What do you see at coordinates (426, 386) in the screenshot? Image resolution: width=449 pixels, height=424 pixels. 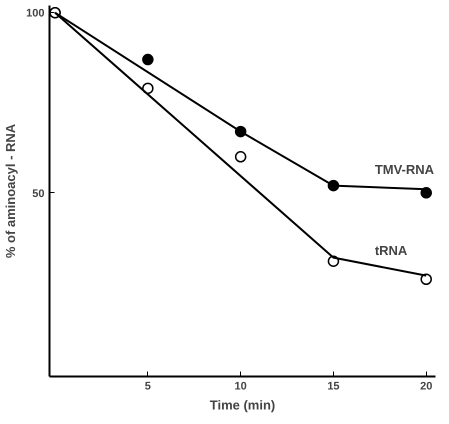 I see `x-tick-label: 20` at bounding box center [426, 386].